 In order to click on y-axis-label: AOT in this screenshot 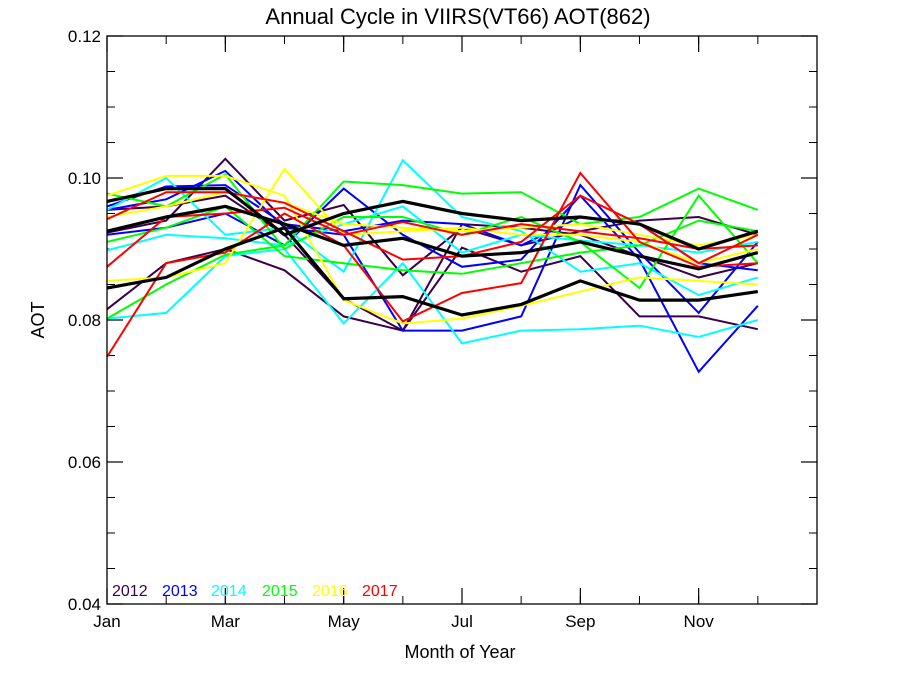, I will do `click(38, 319)`.